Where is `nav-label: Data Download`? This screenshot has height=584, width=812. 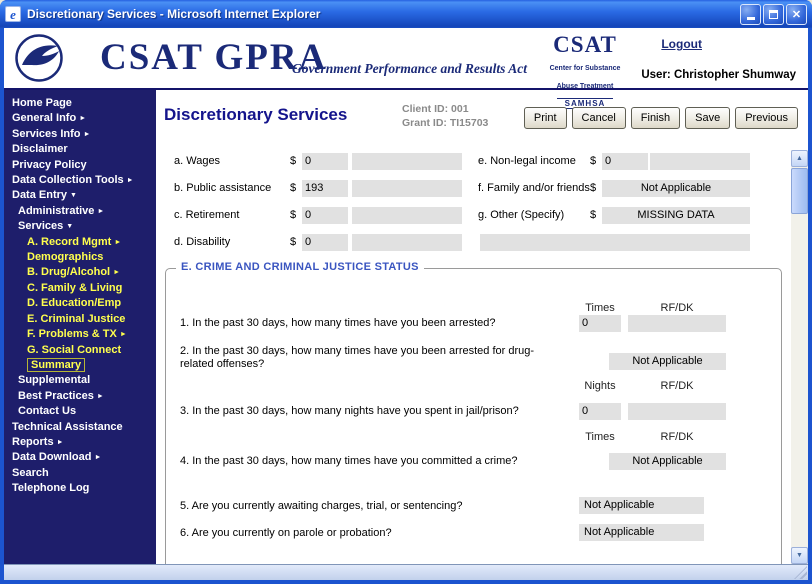
nav-label: Data Download is located at coordinates (52, 457).